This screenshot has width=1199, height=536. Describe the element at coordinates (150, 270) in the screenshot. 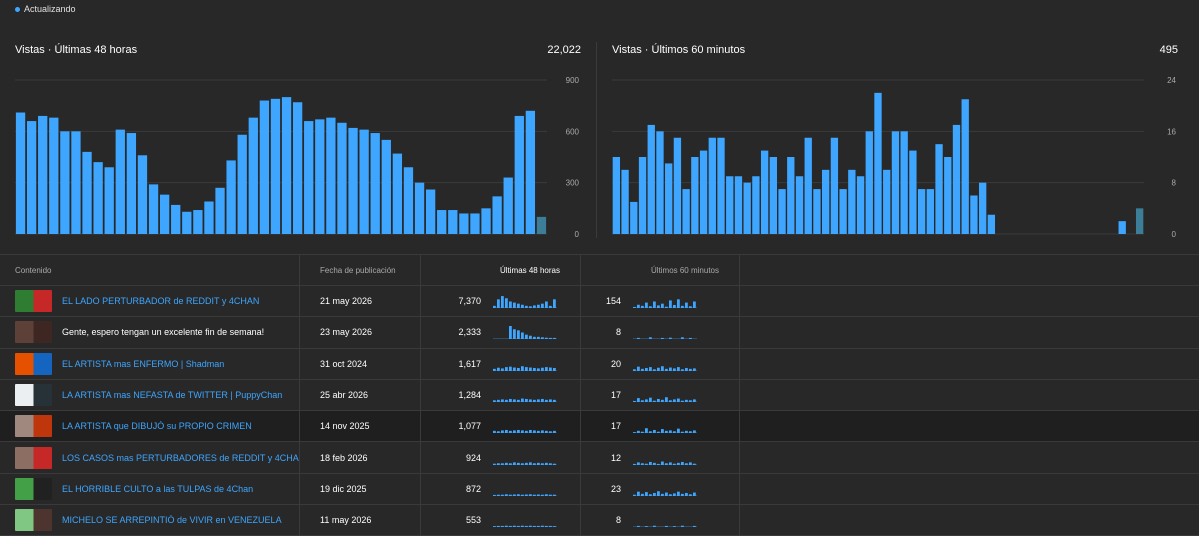

I see `header-content: Contenido` at that location.